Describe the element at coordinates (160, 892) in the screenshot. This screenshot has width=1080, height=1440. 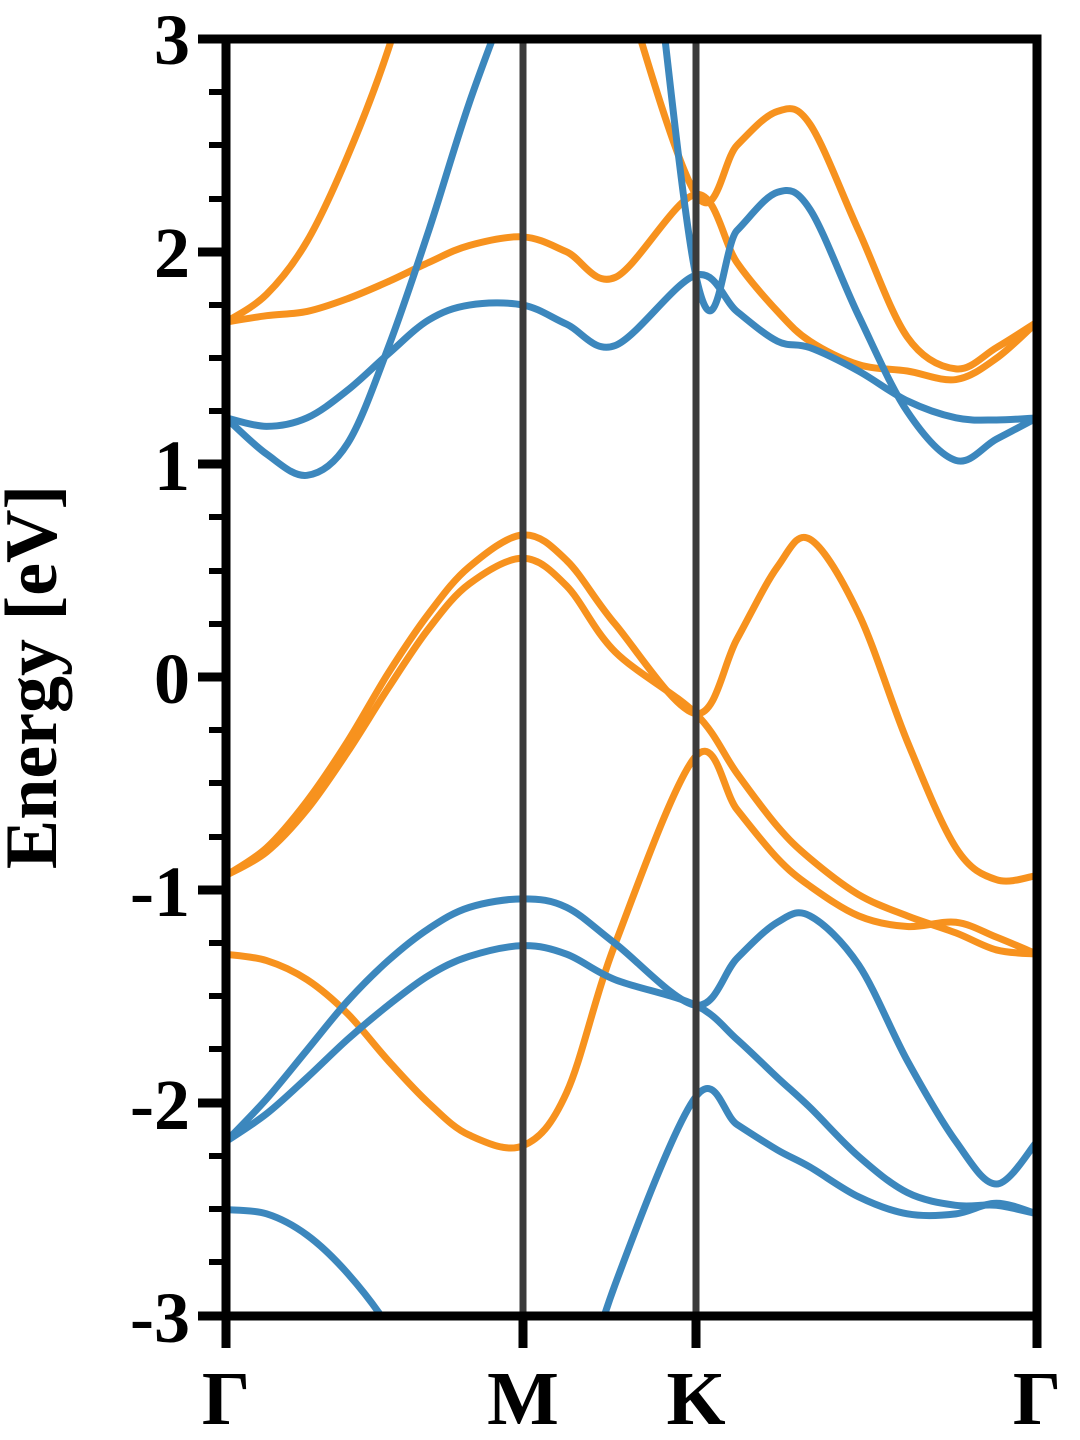
I see `y-tick-label-neg1: -1` at that location.